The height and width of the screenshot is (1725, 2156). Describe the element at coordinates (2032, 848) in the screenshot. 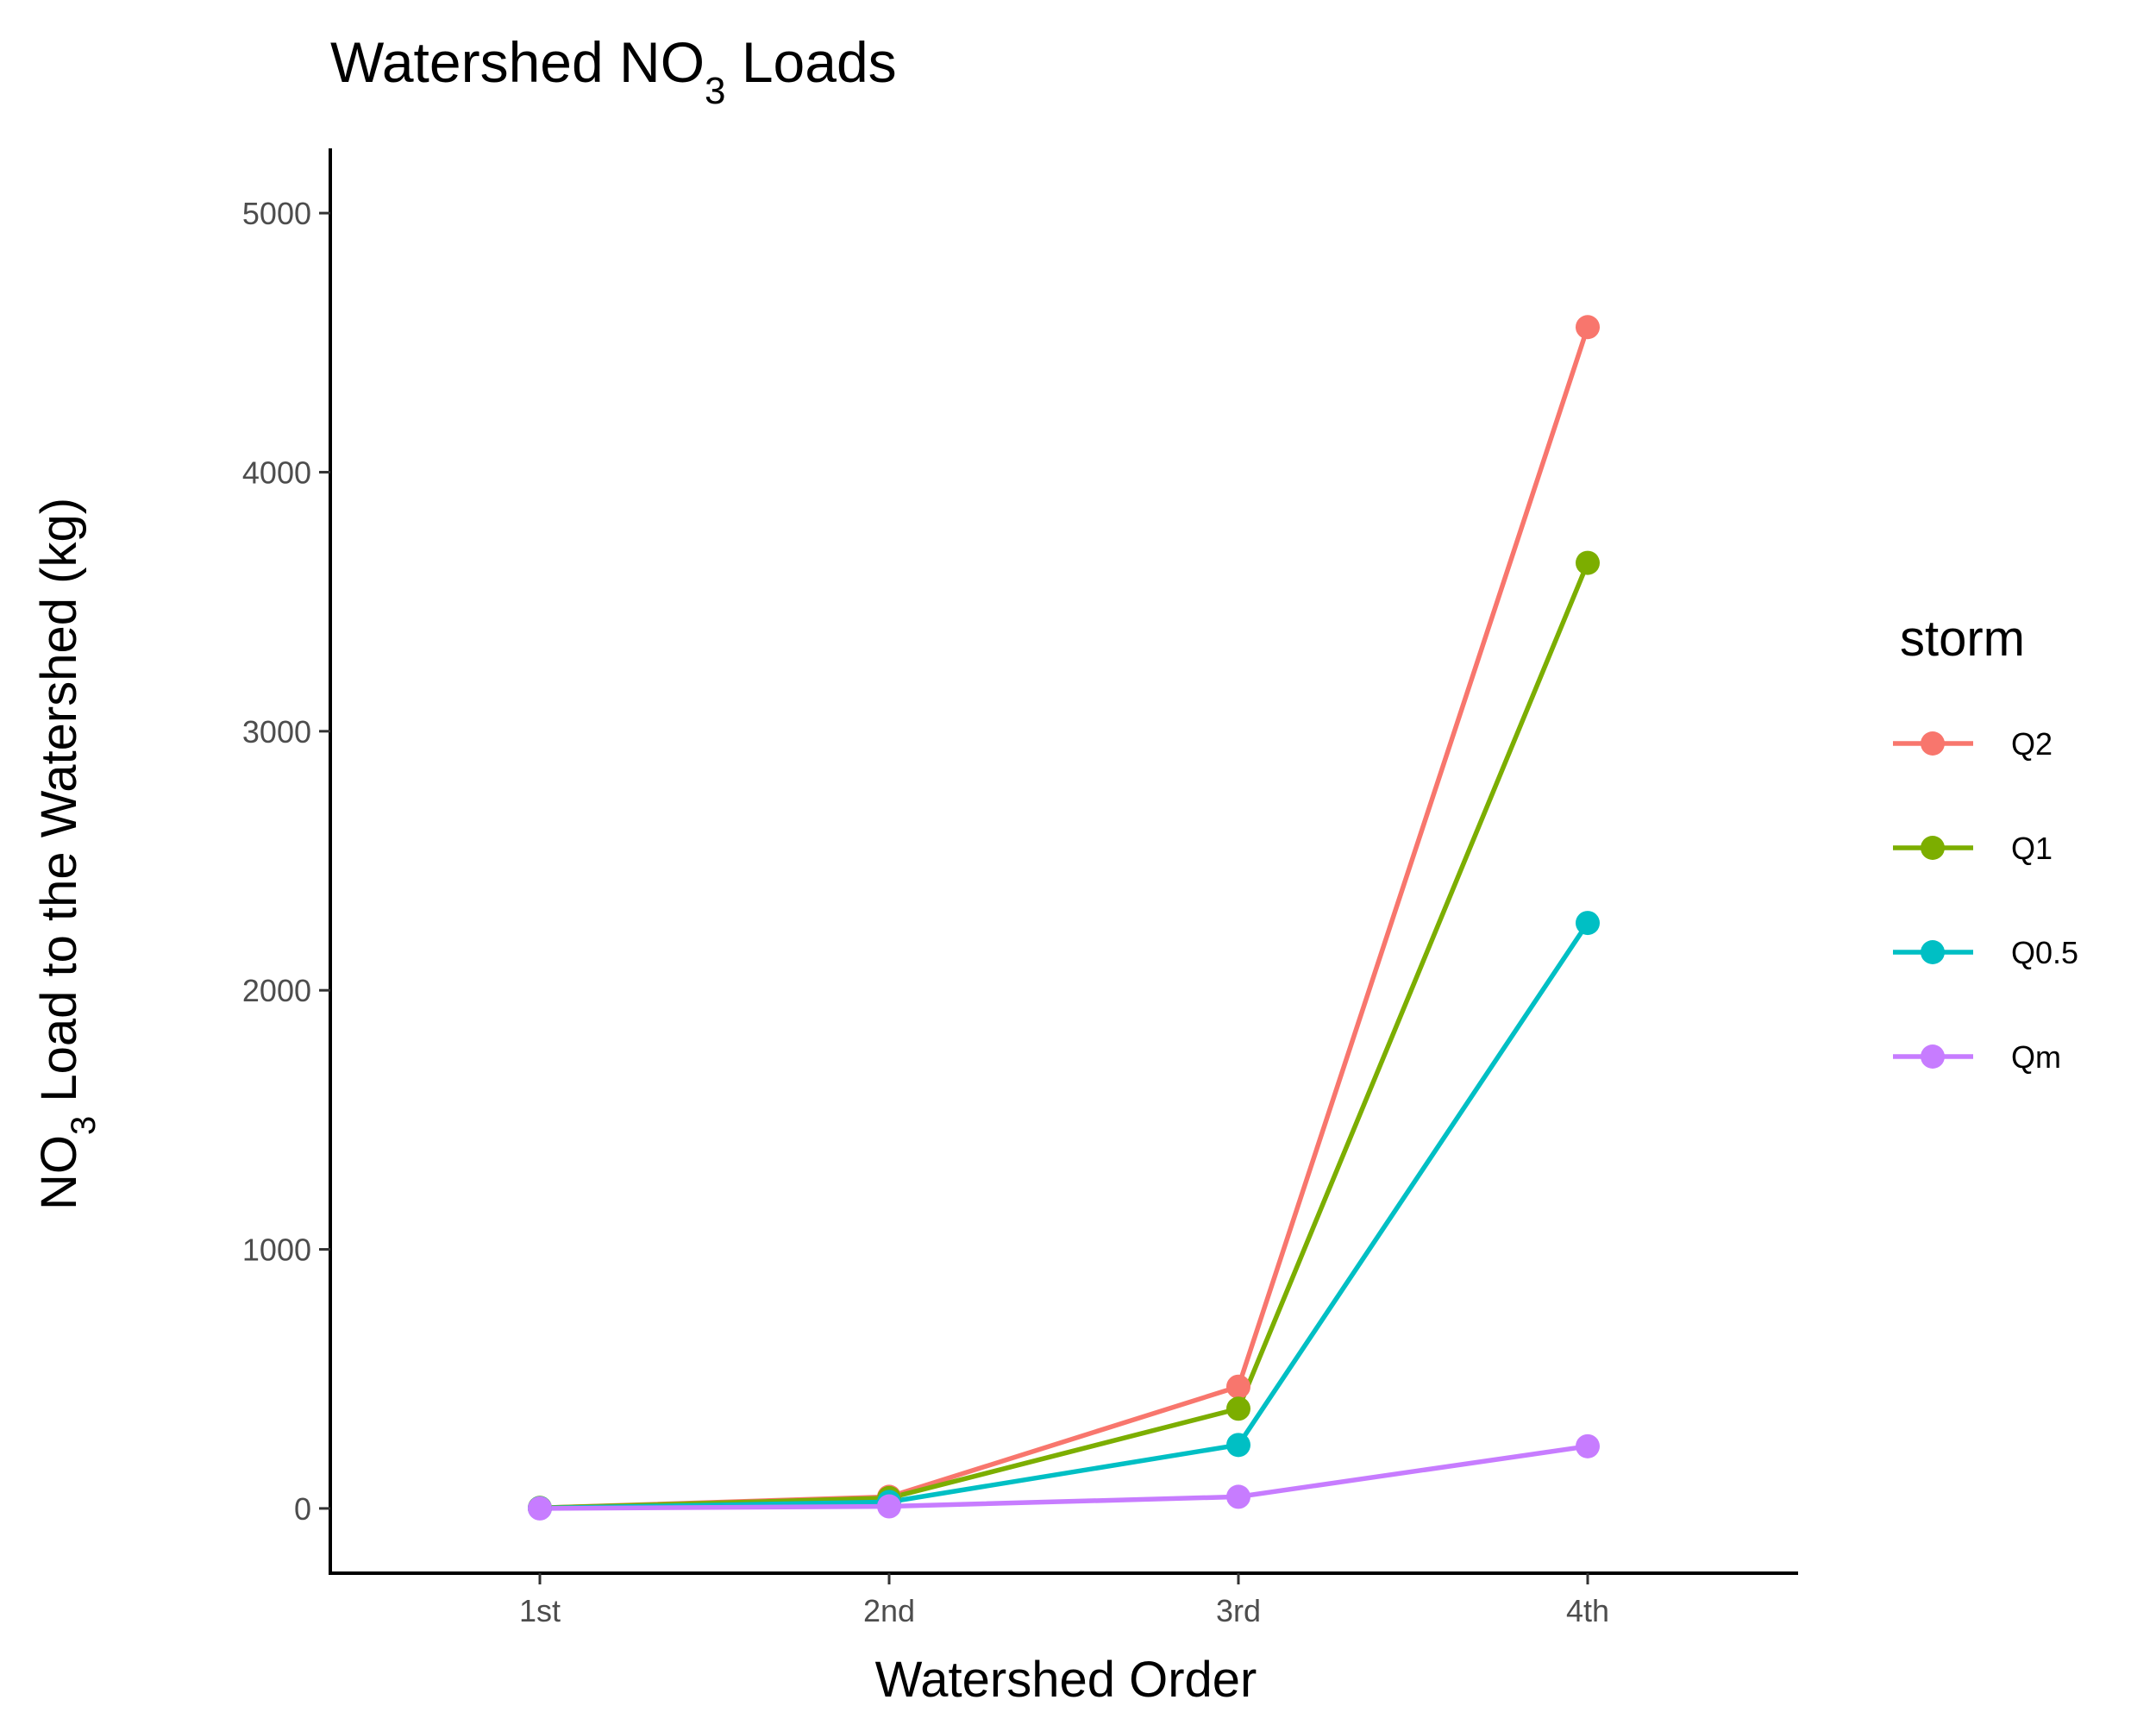

I see `legend-label: Q1` at that location.